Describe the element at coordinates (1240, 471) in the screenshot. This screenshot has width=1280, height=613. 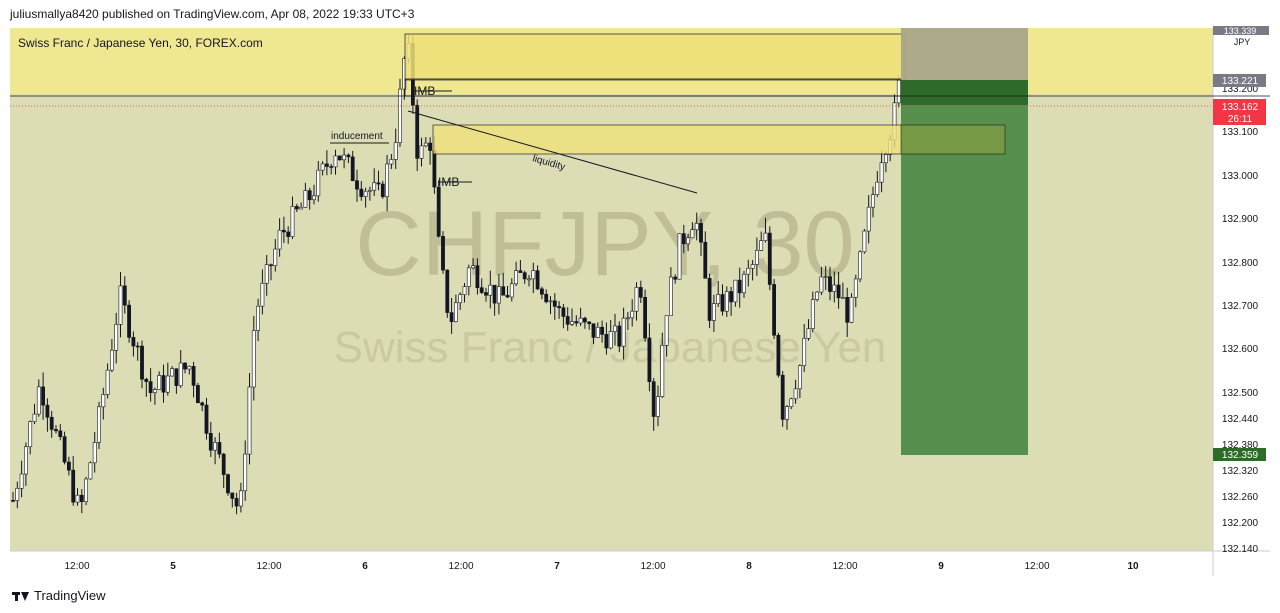
I see `y-tick-label: 132.320` at that location.